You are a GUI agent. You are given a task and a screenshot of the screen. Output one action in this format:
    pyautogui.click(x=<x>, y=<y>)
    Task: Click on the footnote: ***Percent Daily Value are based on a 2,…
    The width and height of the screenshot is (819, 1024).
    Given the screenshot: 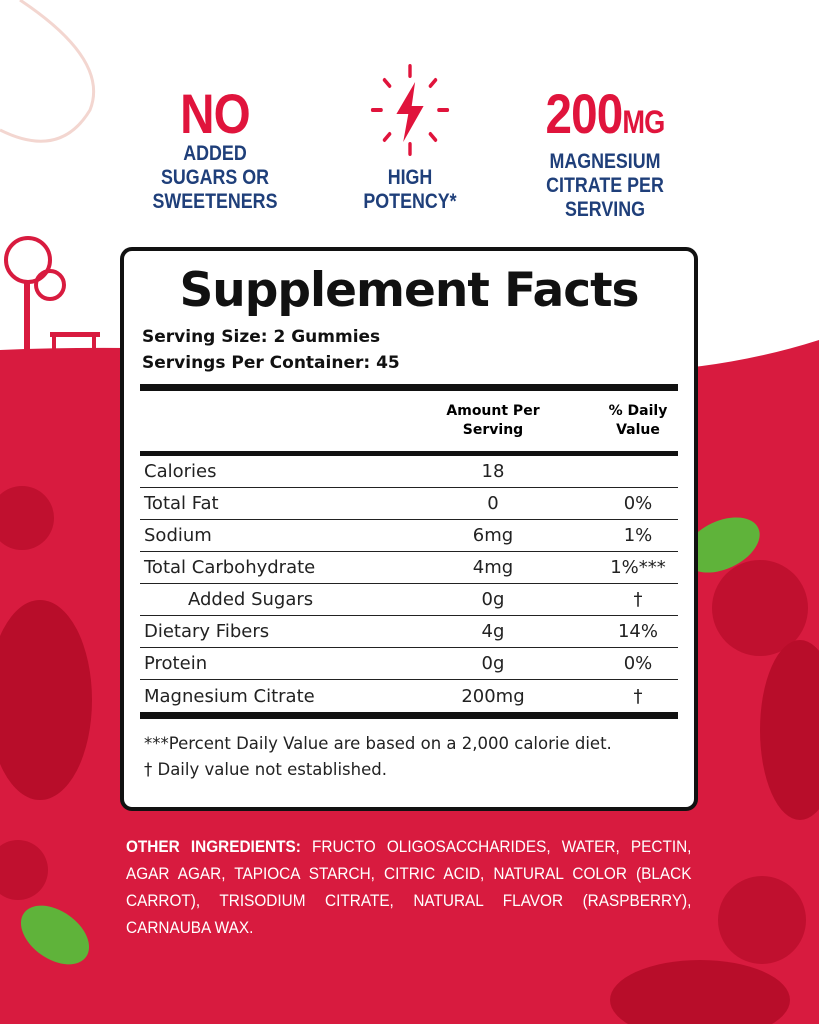 What is the action you would take?
    pyautogui.click(x=378, y=743)
    